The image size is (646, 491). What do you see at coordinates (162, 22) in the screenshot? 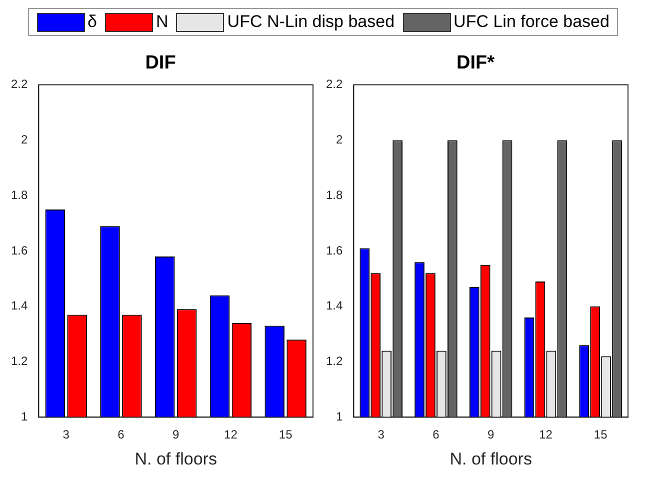
I see `legend-label: N` at bounding box center [162, 22].